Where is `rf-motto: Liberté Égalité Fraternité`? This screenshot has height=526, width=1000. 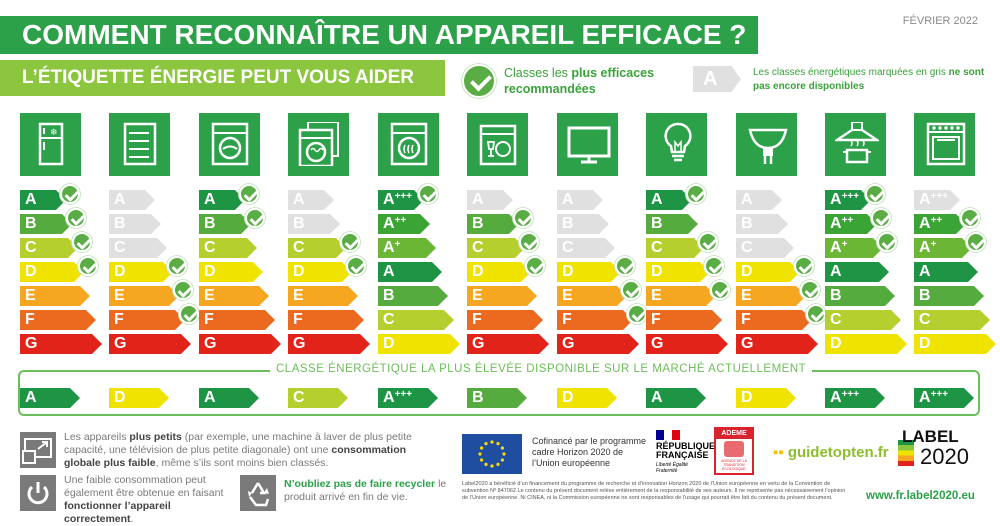 rf-motto: Liberté Égalité Fraternité is located at coordinates (672, 468).